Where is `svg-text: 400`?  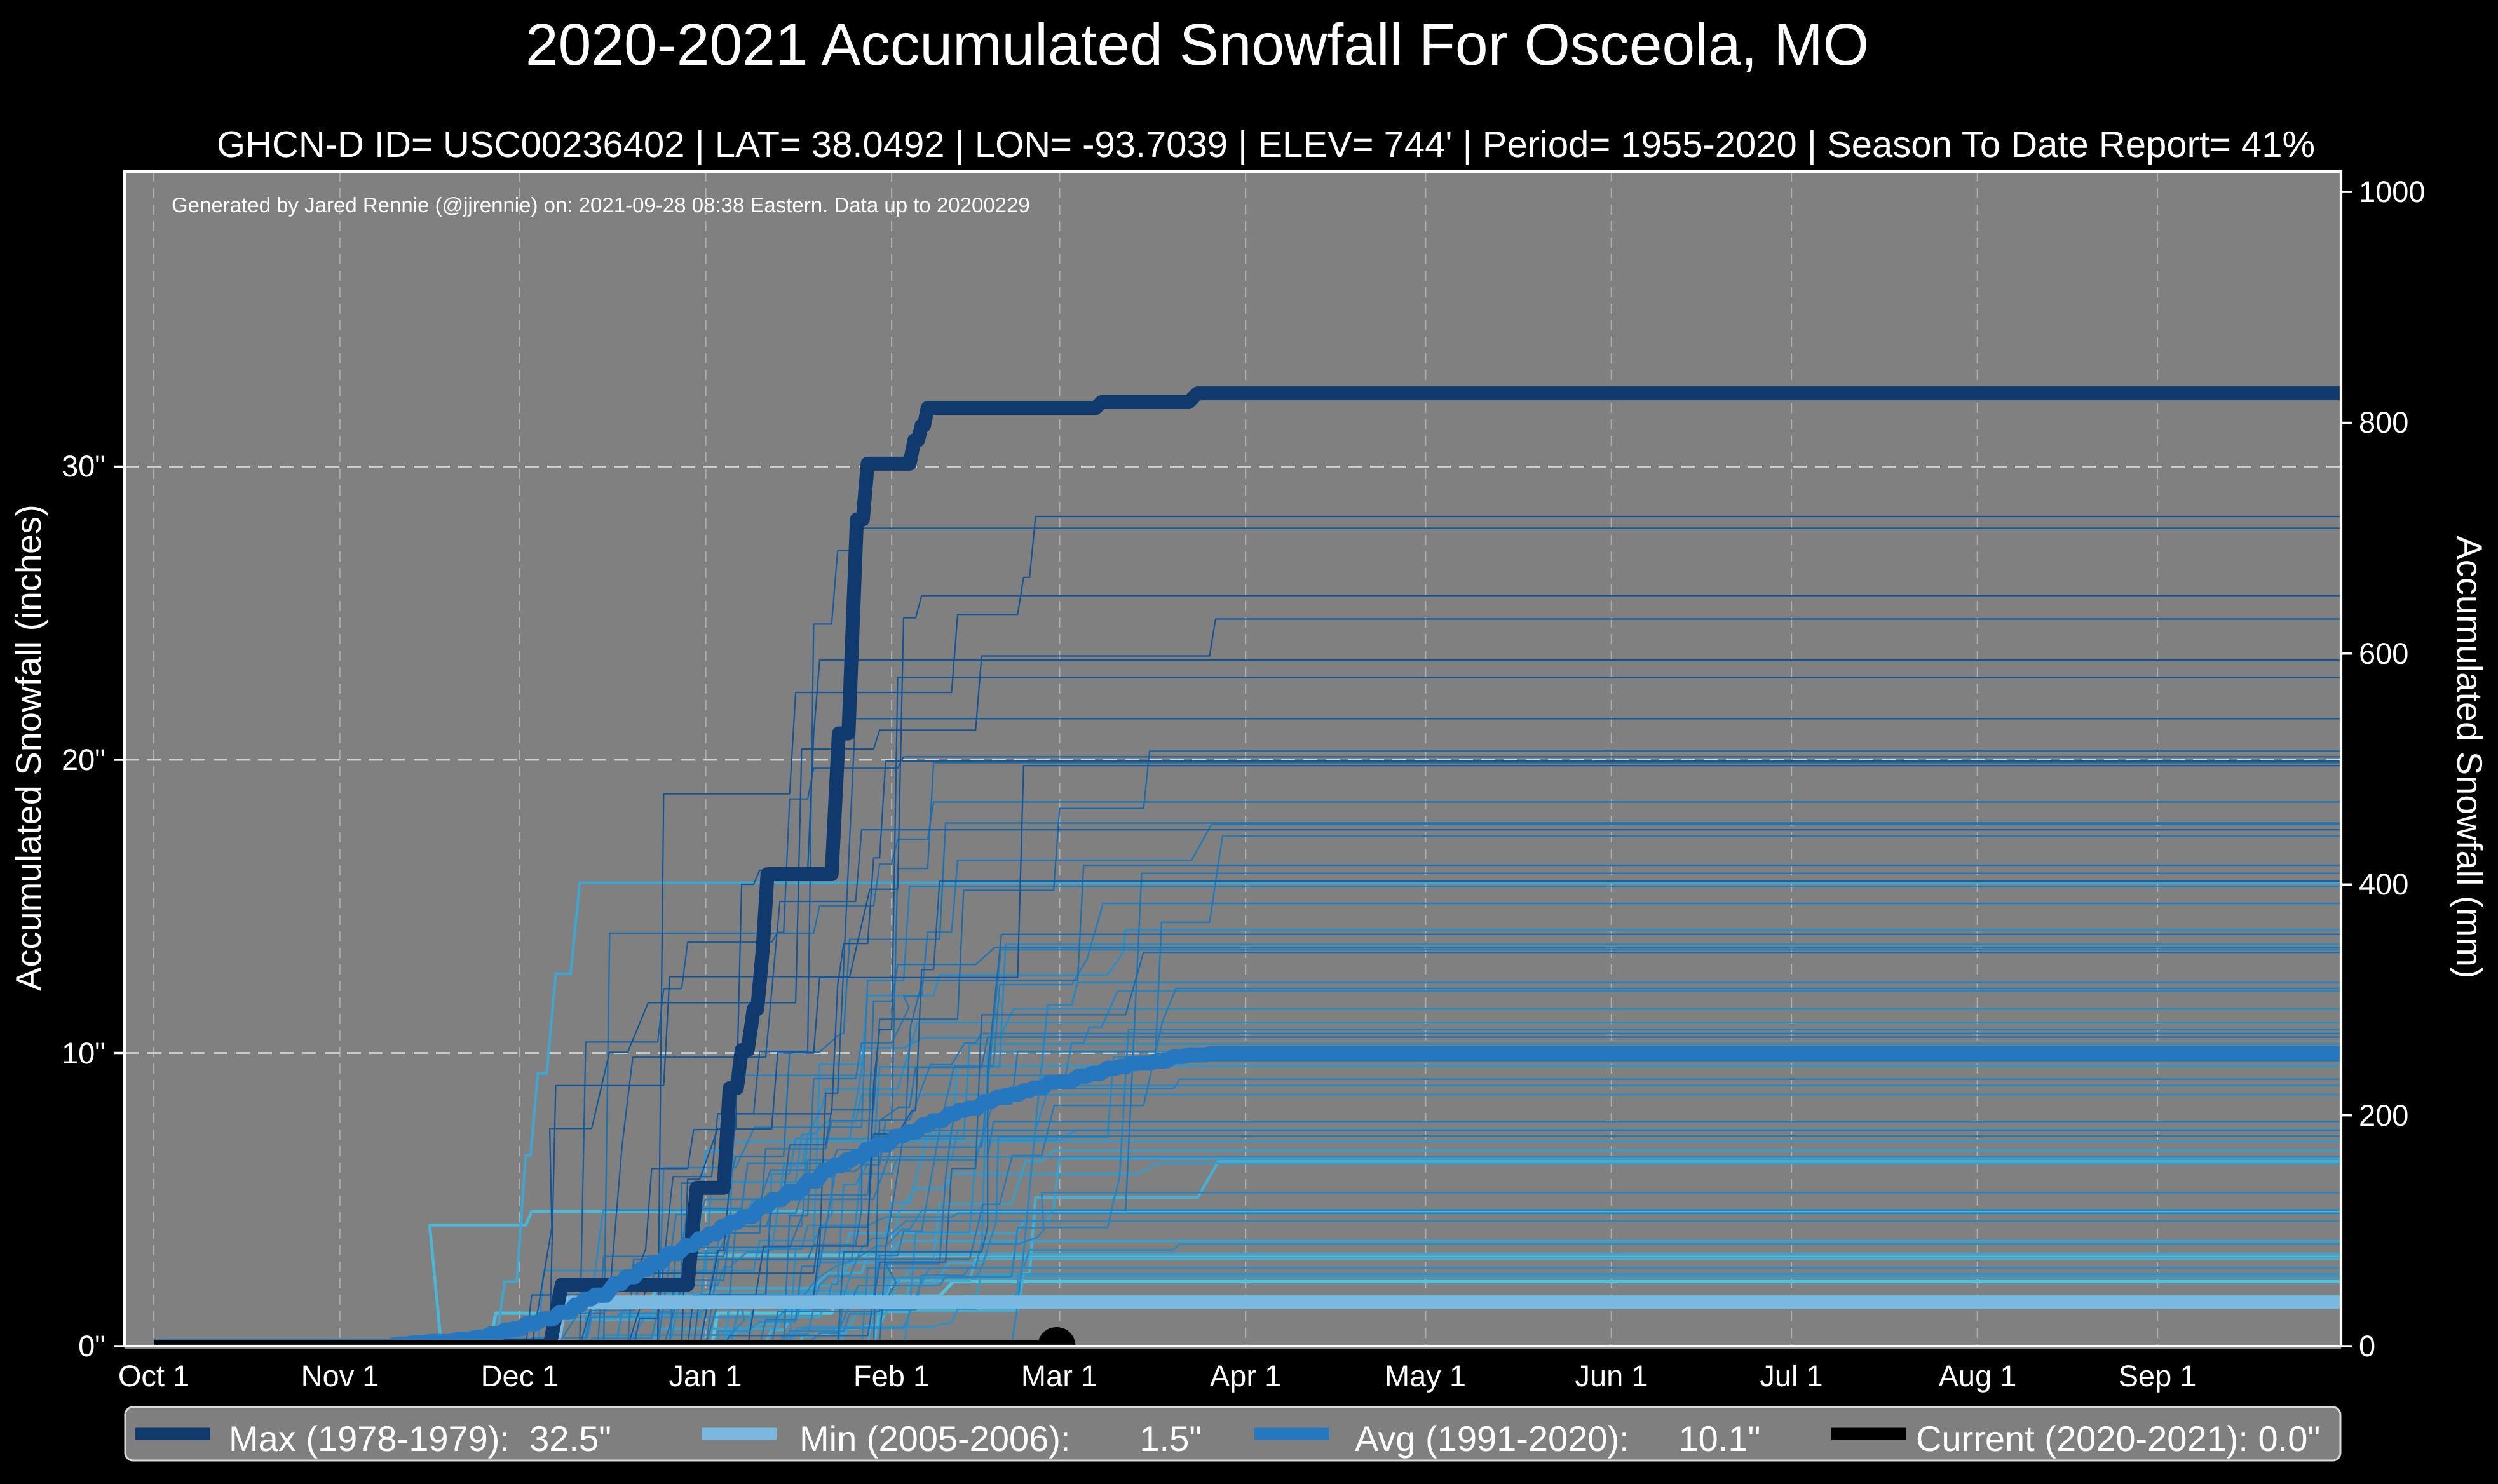
svg-text: 400 is located at coordinates (2383, 884).